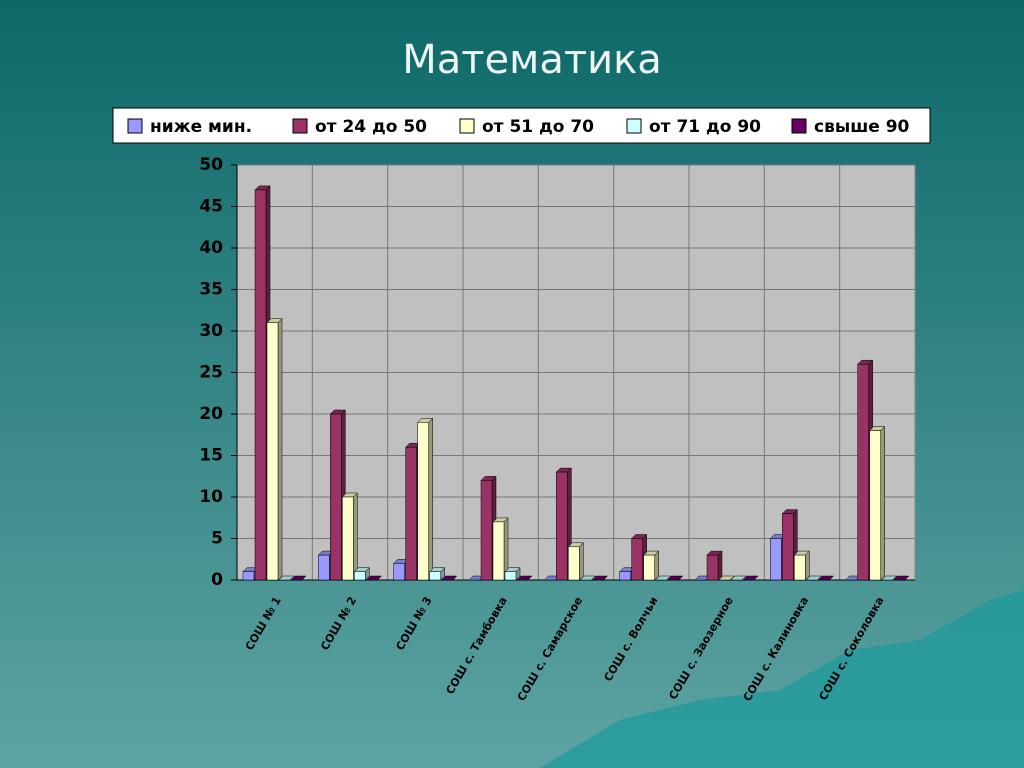  What do you see at coordinates (532, 60) in the screenshot?
I see `chart-title: Математика` at bounding box center [532, 60].